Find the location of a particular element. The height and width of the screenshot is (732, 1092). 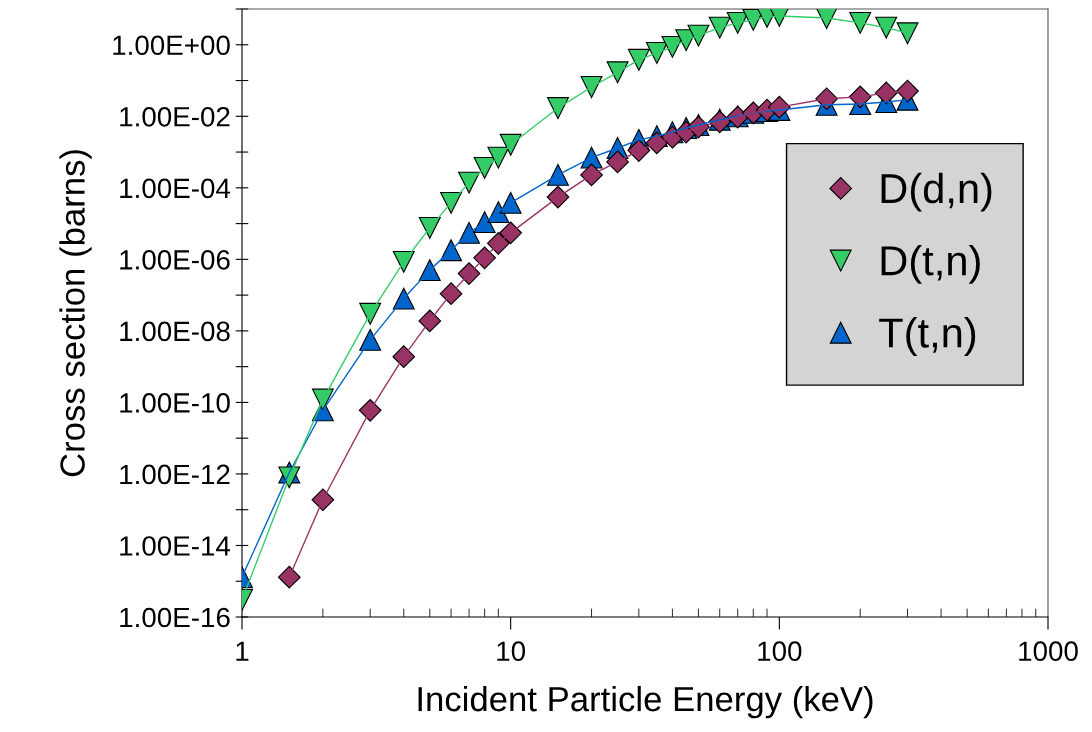

x-tick-label: 100 is located at coordinates (780, 651).